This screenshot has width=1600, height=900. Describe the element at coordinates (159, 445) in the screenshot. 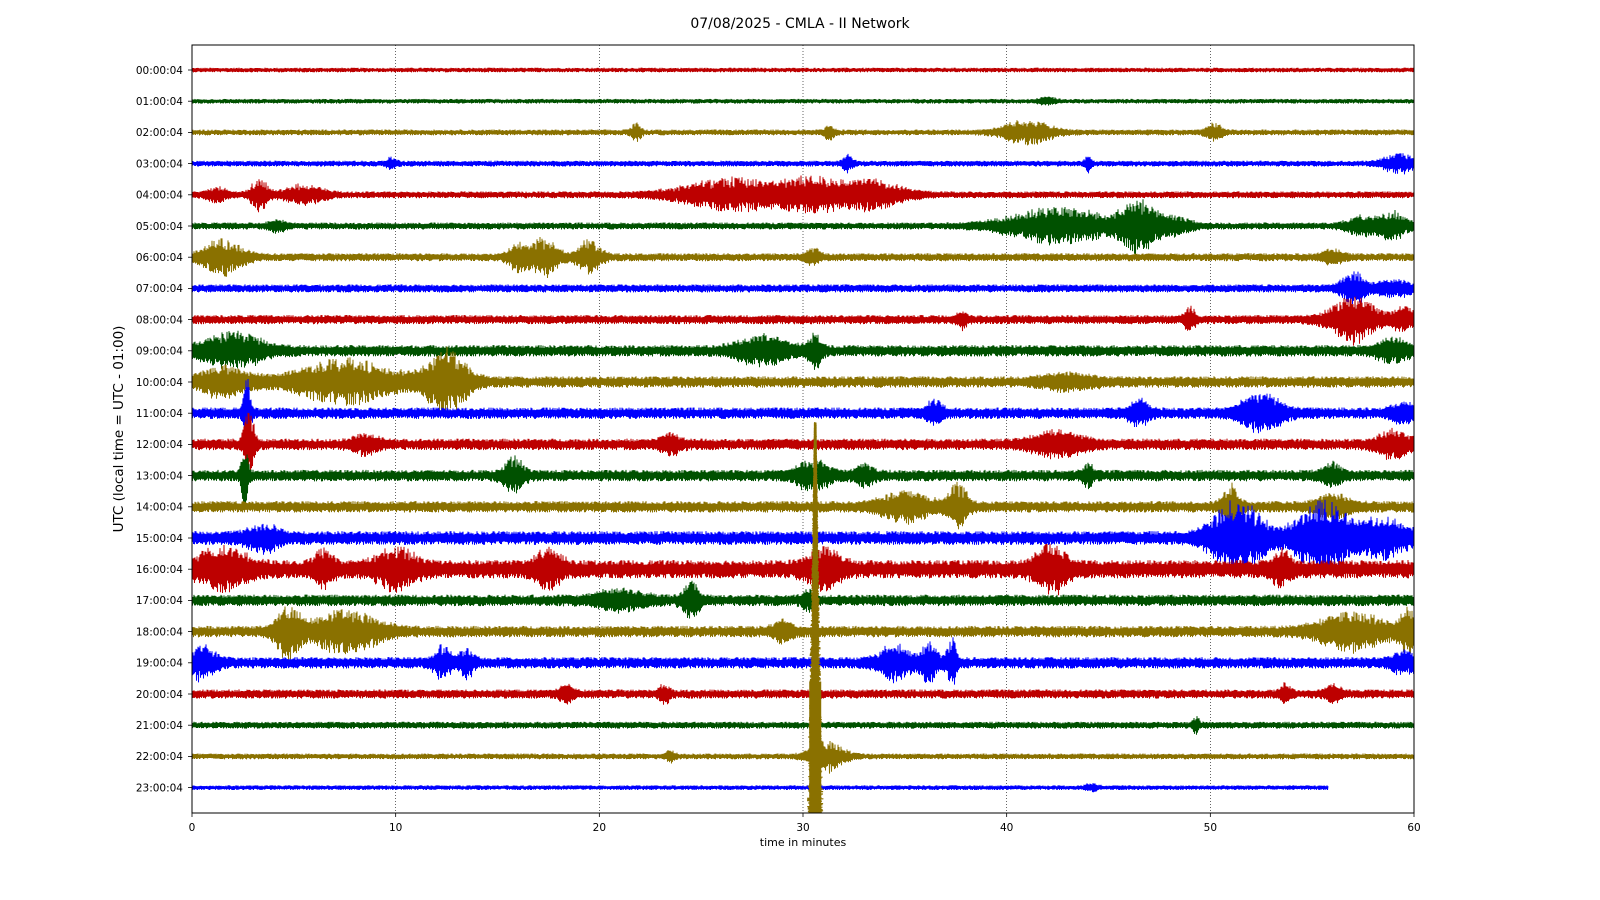

I see `y-tick-label: 12:00:04` at that location.